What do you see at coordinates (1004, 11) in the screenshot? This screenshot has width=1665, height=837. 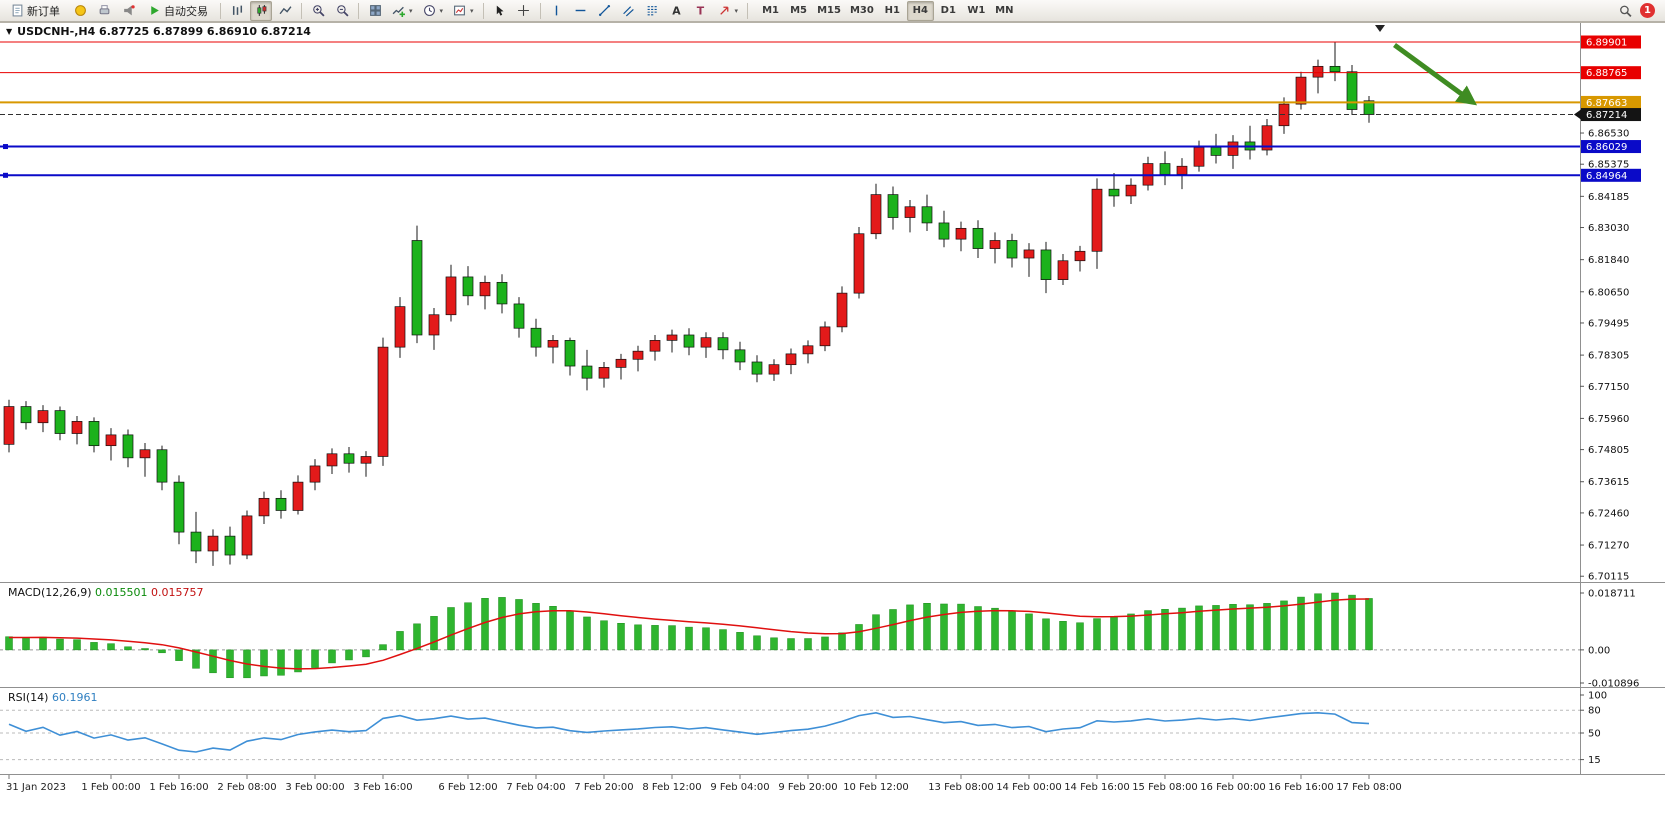 I see `timeframe-mn-button: MN` at bounding box center [1004, 11].